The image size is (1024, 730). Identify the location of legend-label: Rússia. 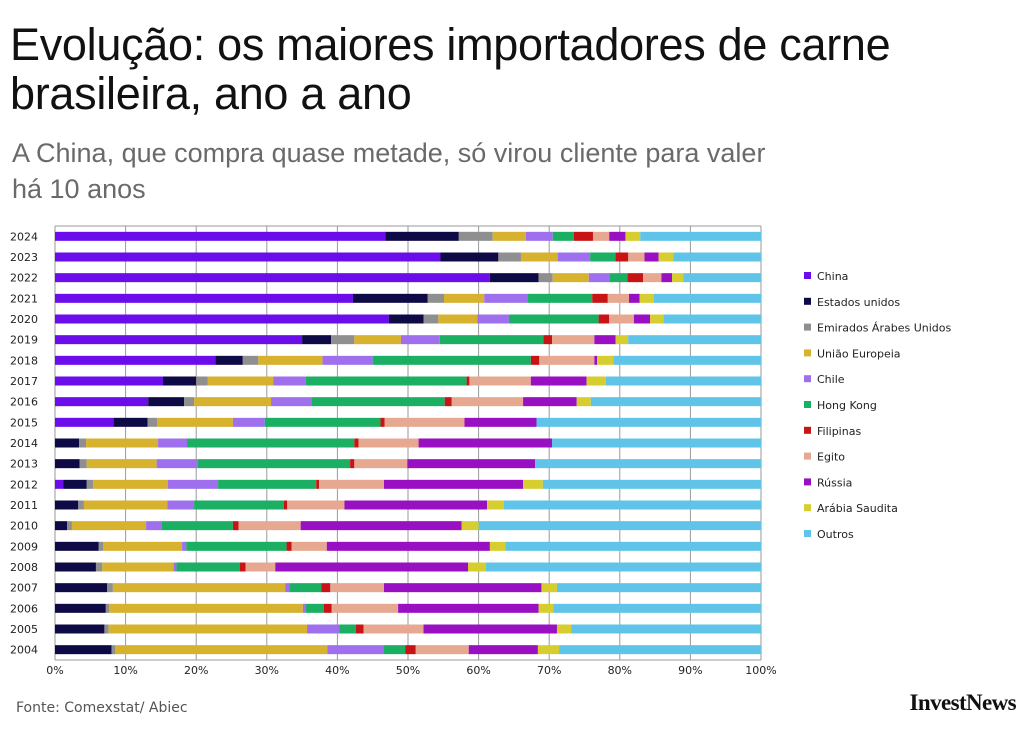
(834, 482).